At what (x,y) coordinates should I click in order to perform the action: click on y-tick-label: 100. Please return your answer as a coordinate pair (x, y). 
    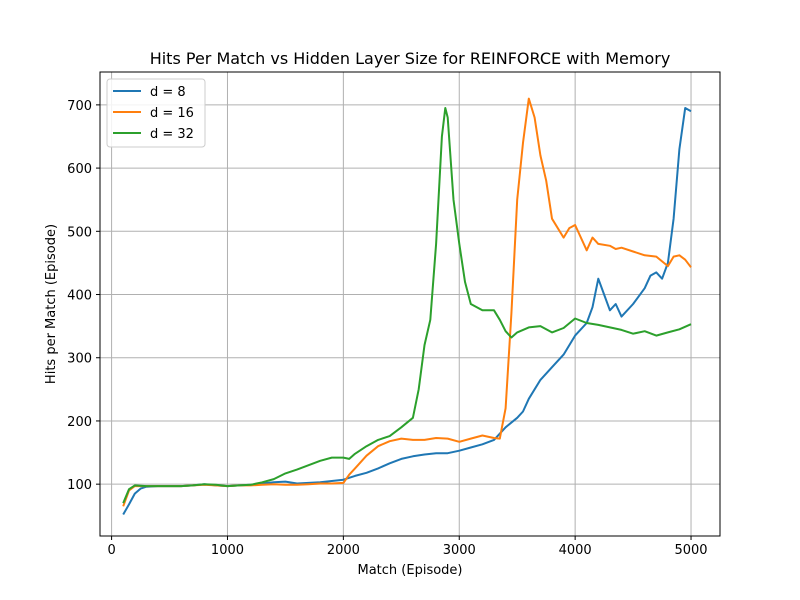
    Looking at the image, I should click on (79, 485).